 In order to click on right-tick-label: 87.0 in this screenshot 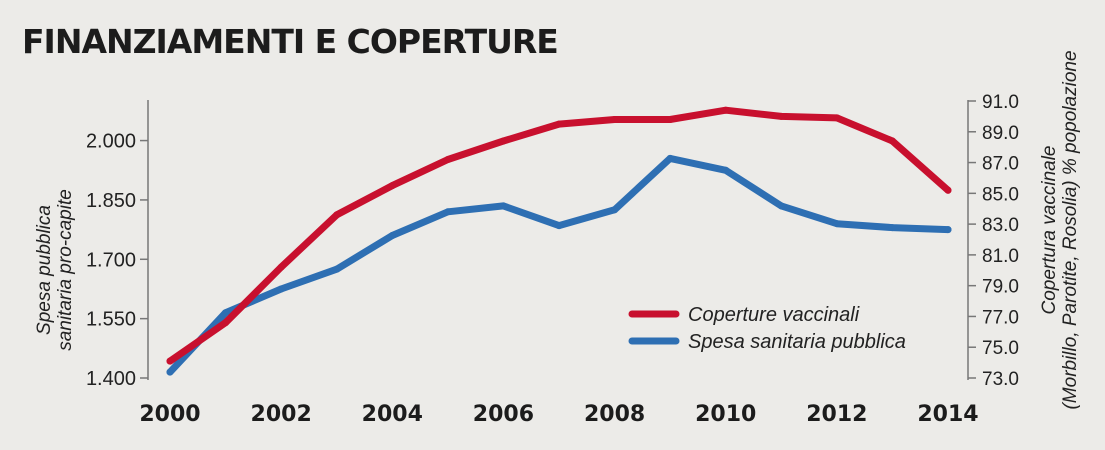, I will do `click(1000, 164)`.